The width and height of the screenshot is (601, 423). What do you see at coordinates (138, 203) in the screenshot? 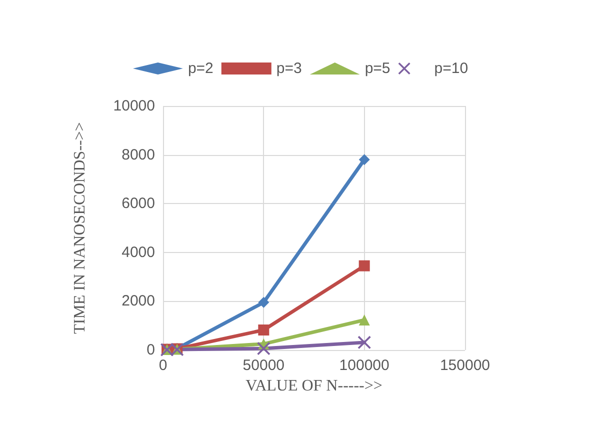
I see `y-tick-label: 6000` at bounding box center [138, 203].